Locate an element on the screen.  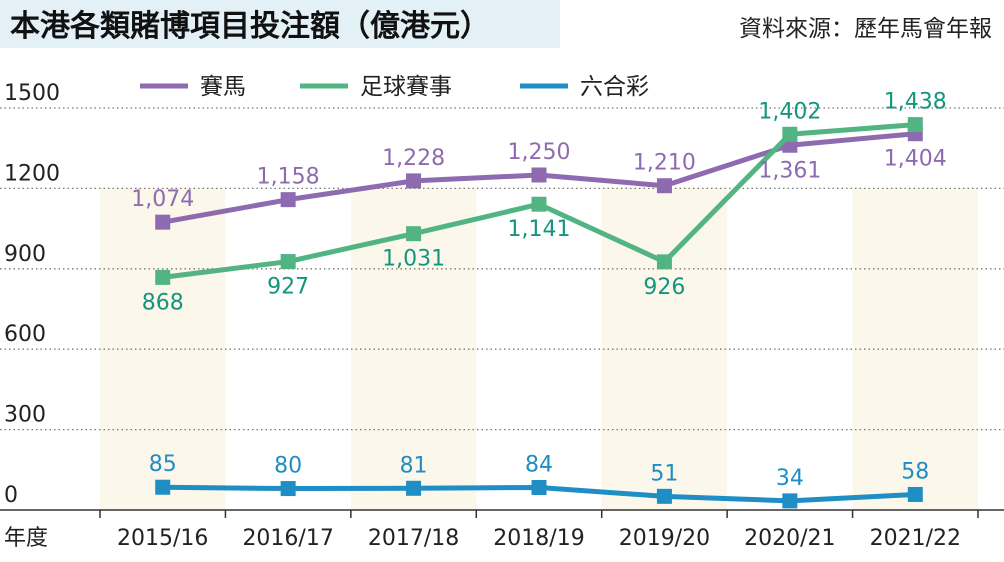
source-note: 資料來源：歷年馬會年報 is located at coordinates (865, 29).